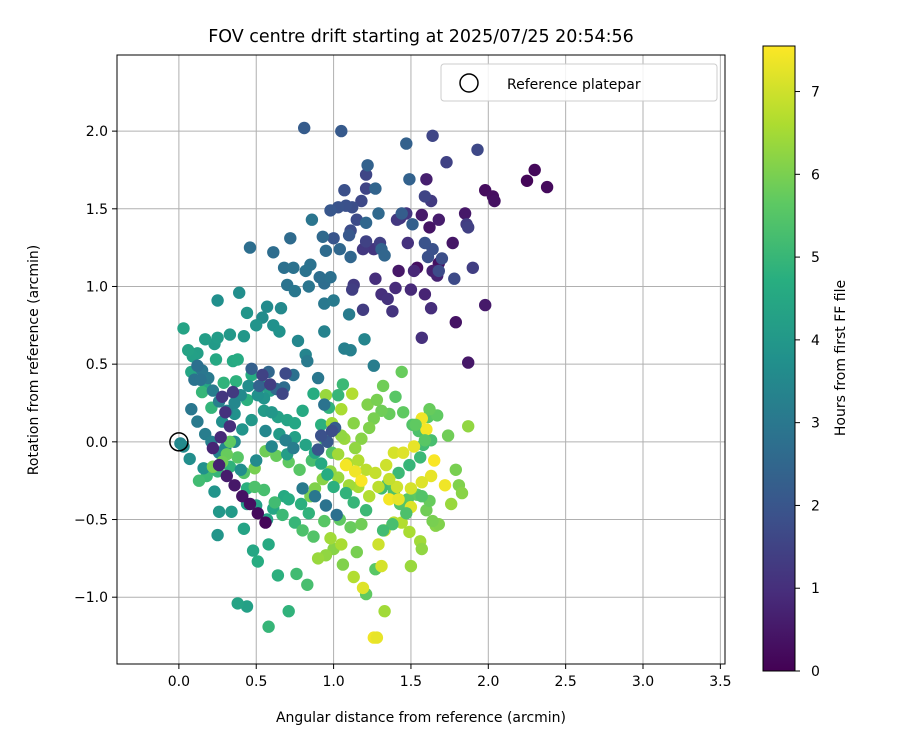  Describe the element at coordinates (566, 682) in the screenshot. I see `x-tick-label: 2.5` at that location.